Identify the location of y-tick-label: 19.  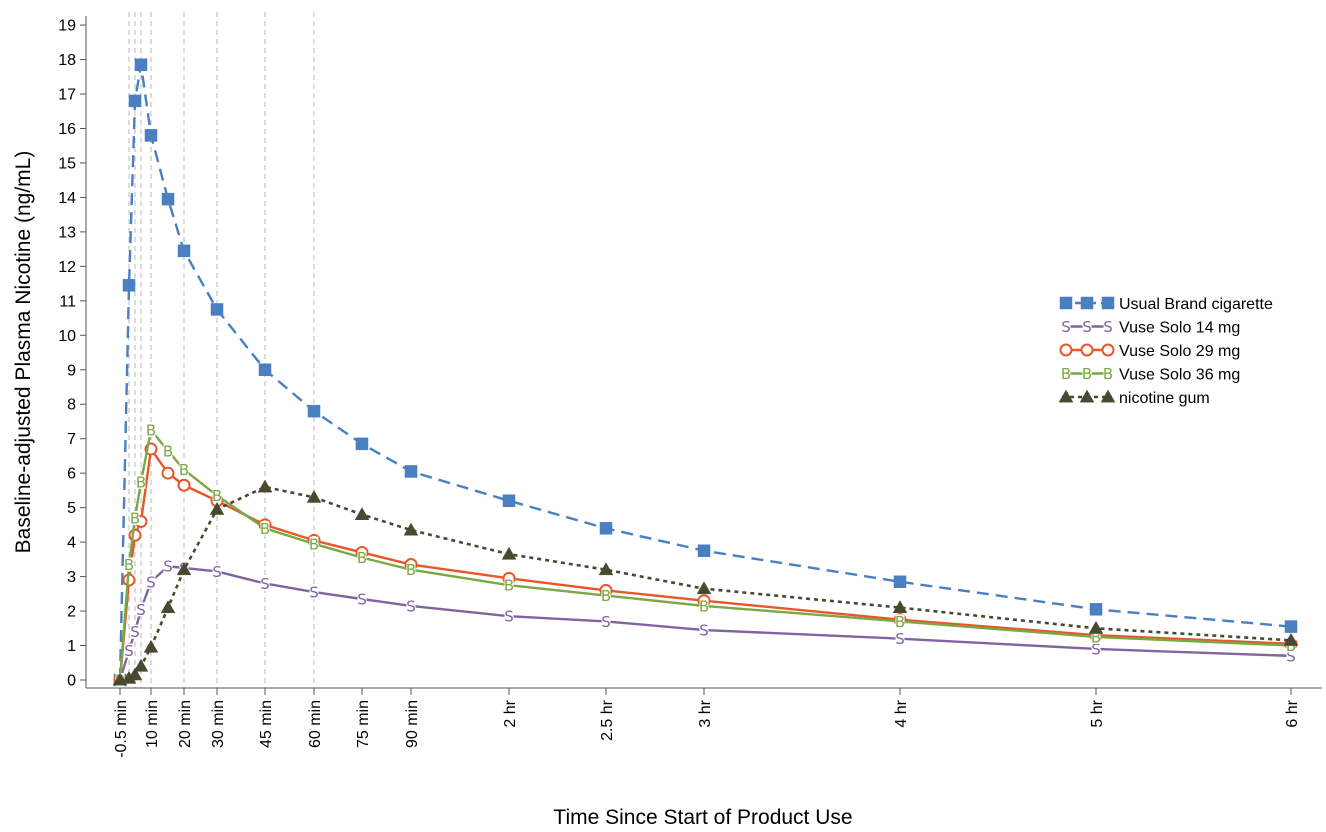
(67, 26).